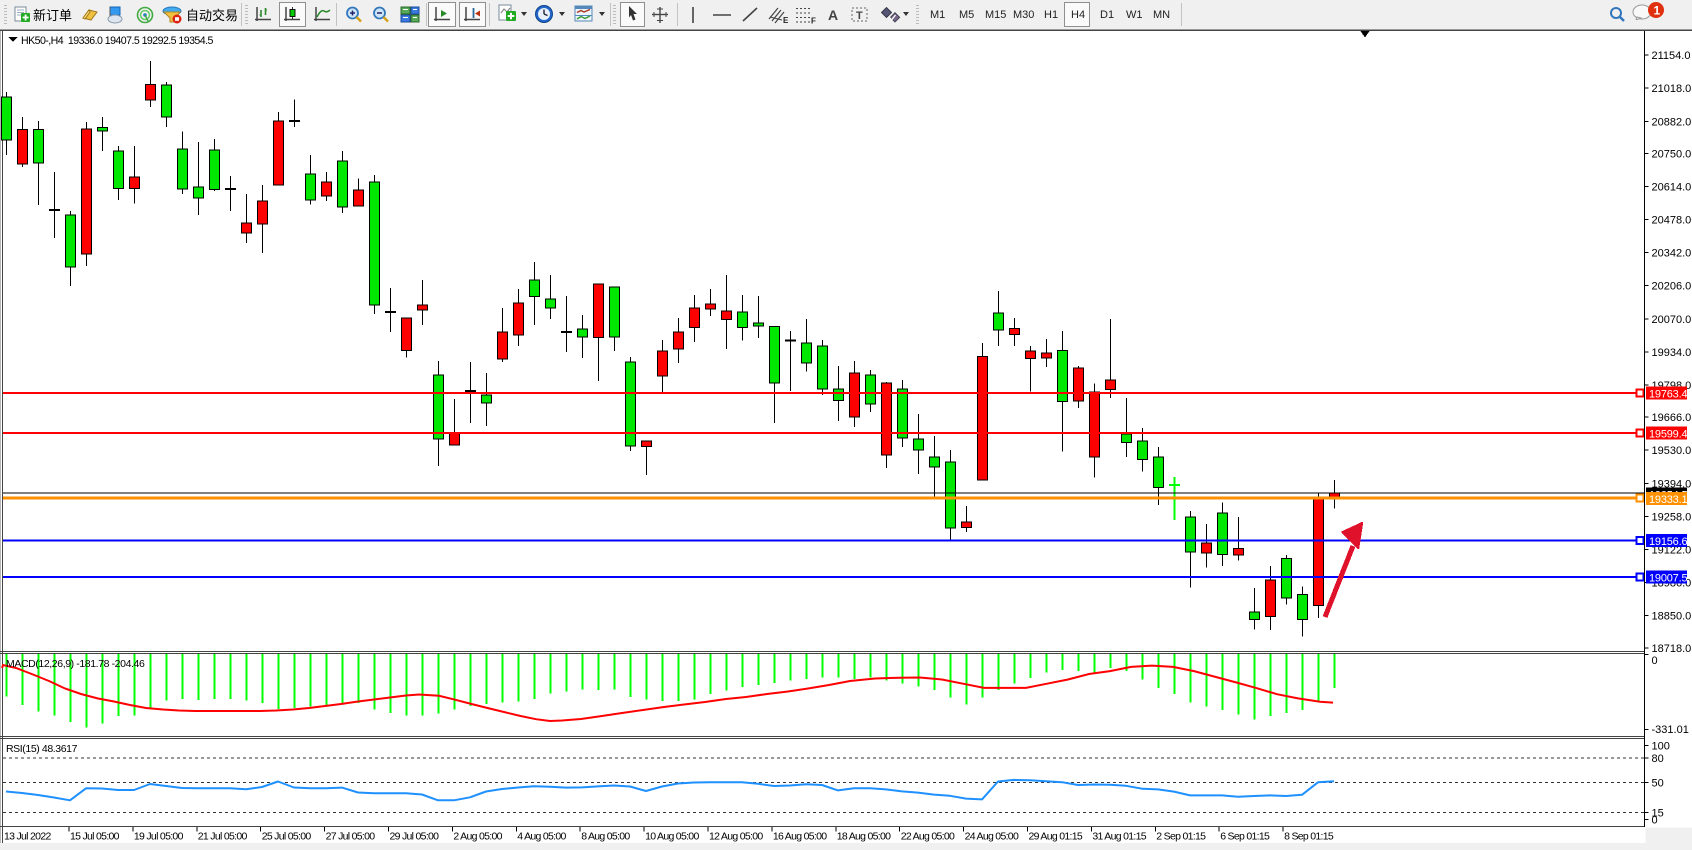  What do you see at coordinates (1672, 418) in the screenshot?
I see `svg-text: 19666.0` at bounding box center [1672, 418].